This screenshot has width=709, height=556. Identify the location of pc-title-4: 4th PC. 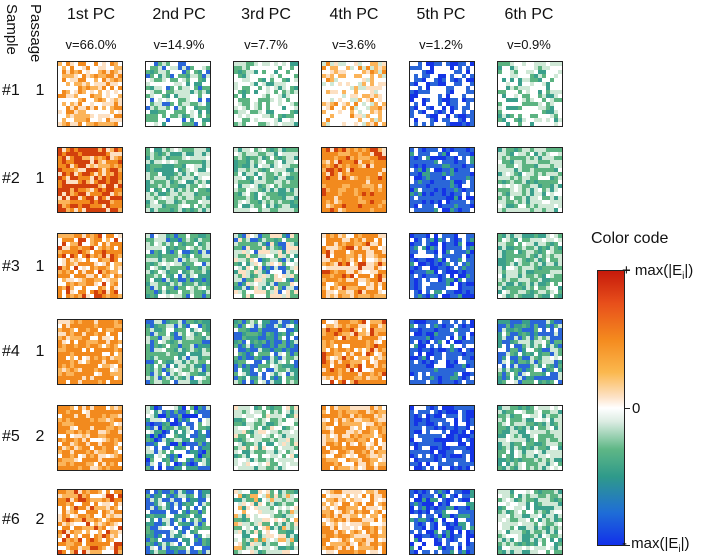
(354, 14).